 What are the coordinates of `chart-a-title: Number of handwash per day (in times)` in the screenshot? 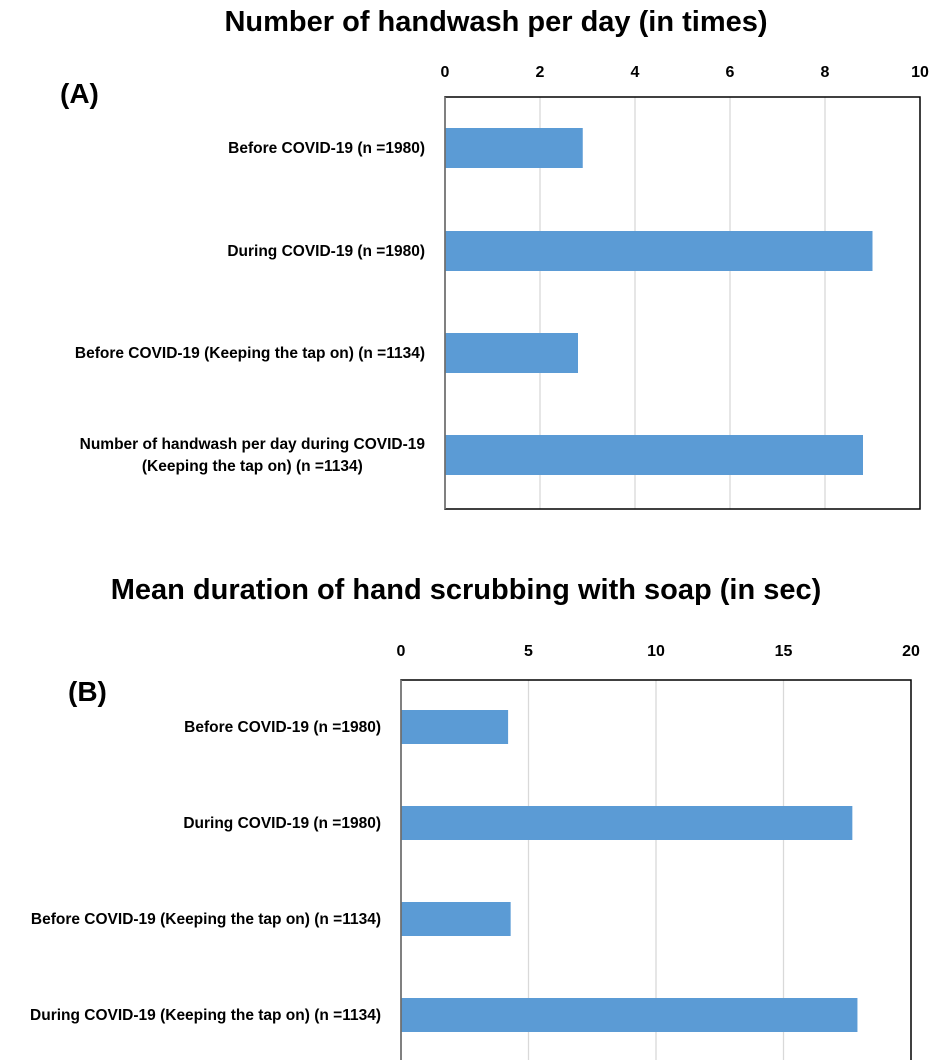 It's located at (496, 22).